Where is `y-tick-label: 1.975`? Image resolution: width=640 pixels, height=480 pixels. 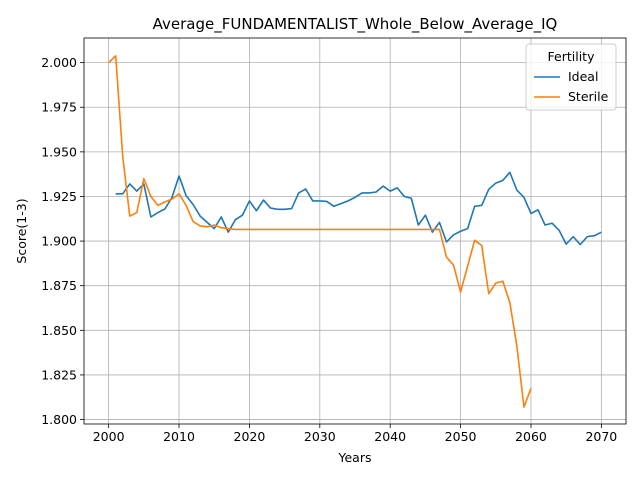
y-tick-label: 1.975 is located at coordinates (59, 107).